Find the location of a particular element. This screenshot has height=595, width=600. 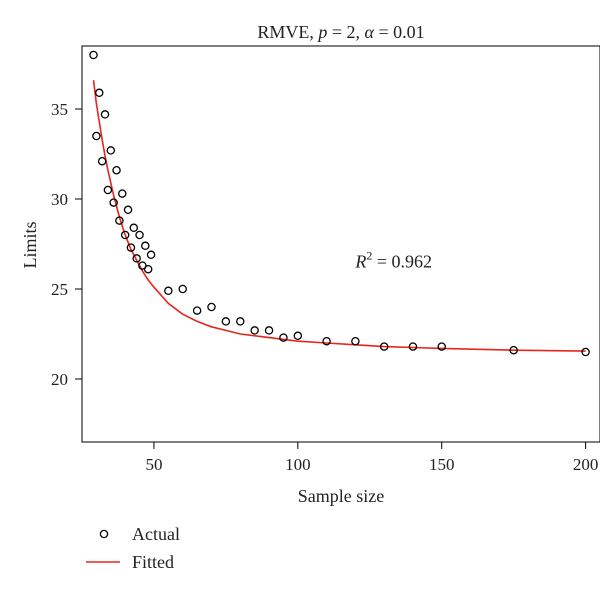

x-tick-label: 150 is located at coordinates (442, 464).